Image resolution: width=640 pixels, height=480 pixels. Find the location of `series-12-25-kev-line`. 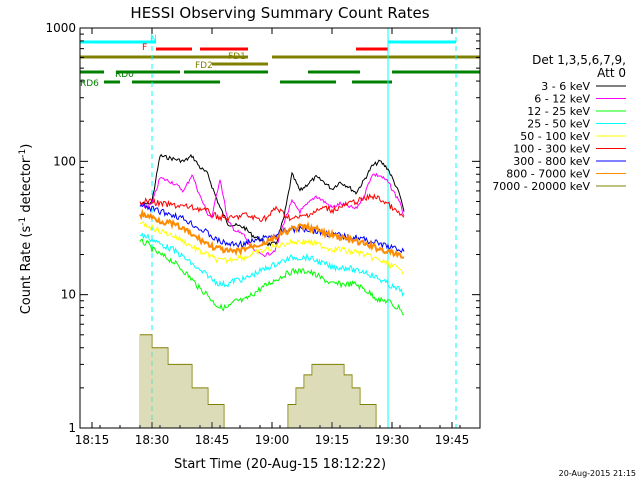

series-12-25-kev-line is located at coordinates (272, 277).